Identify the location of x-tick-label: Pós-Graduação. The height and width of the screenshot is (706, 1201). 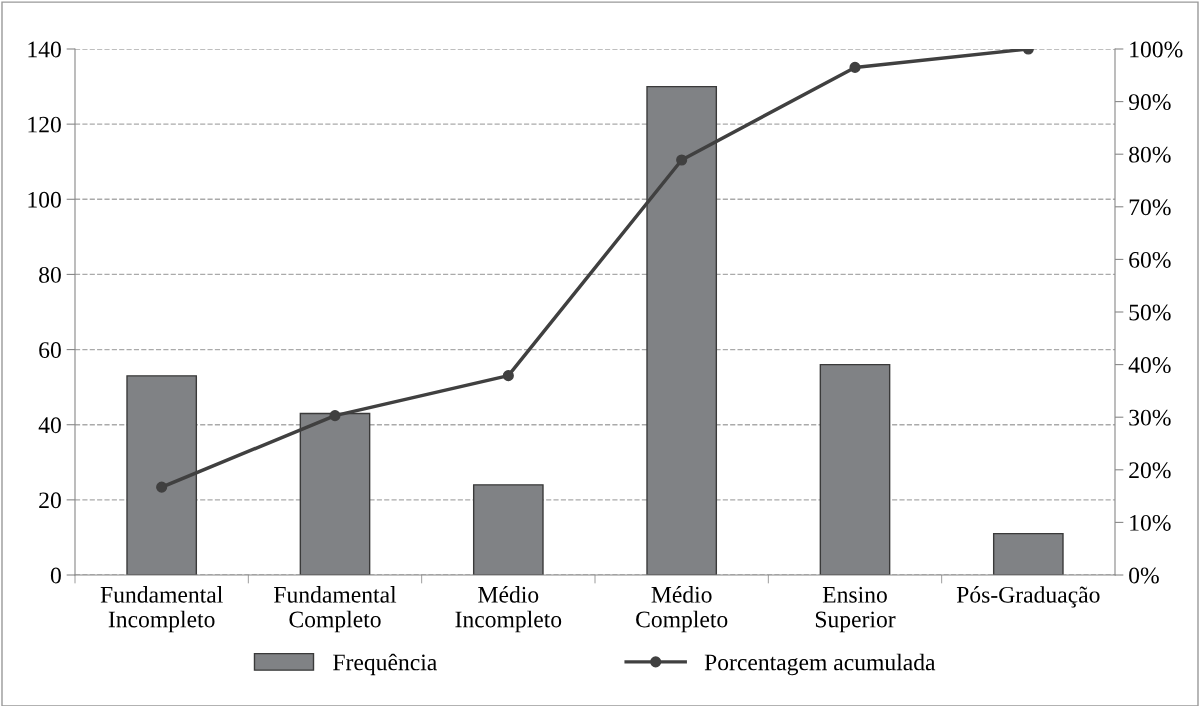
(1028, 597).